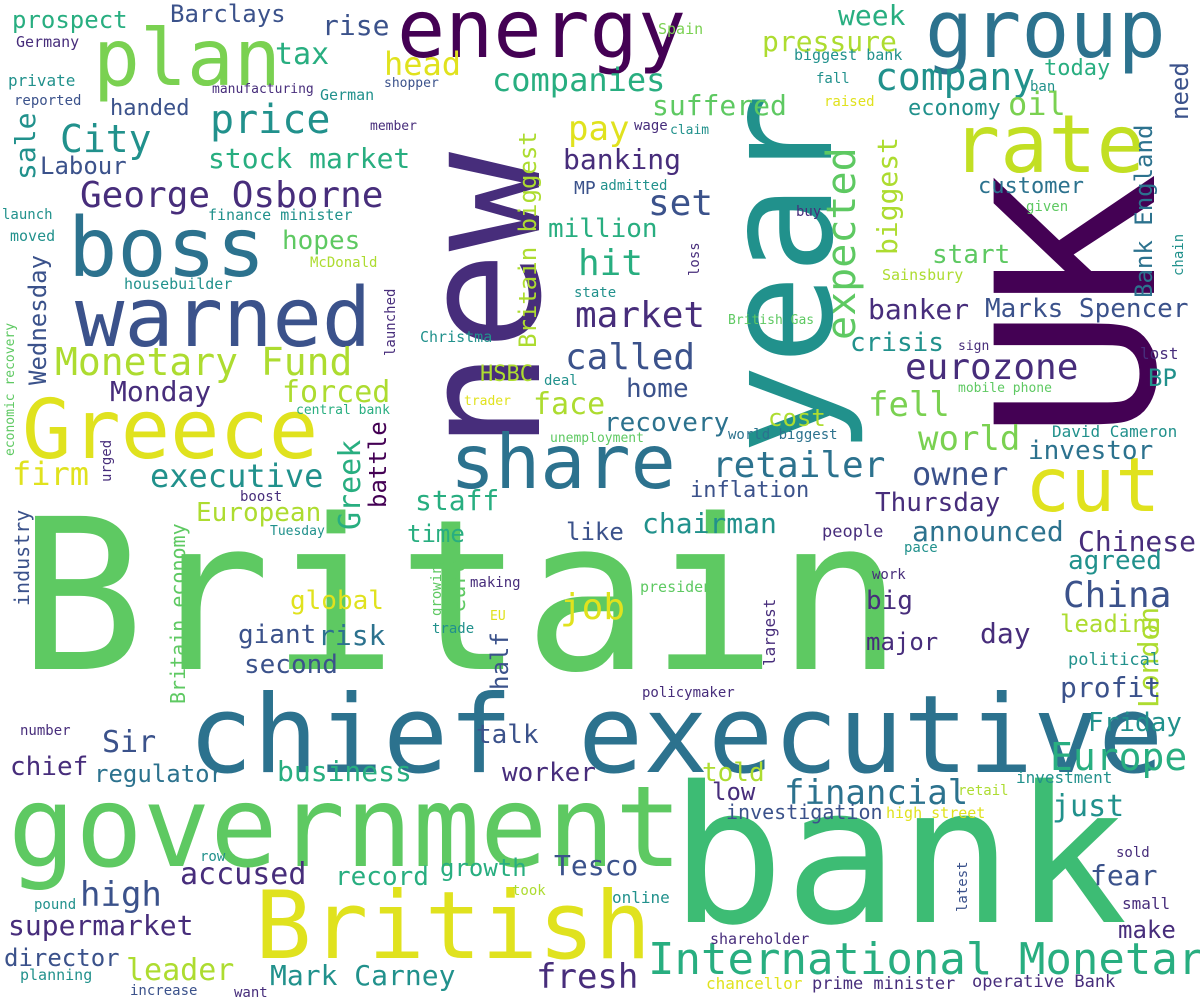 This screenshot has width=1200, height=1000. Describe the element at coordinates (695, 259) in the screenshot. I see `word-loss: loss` at that location.